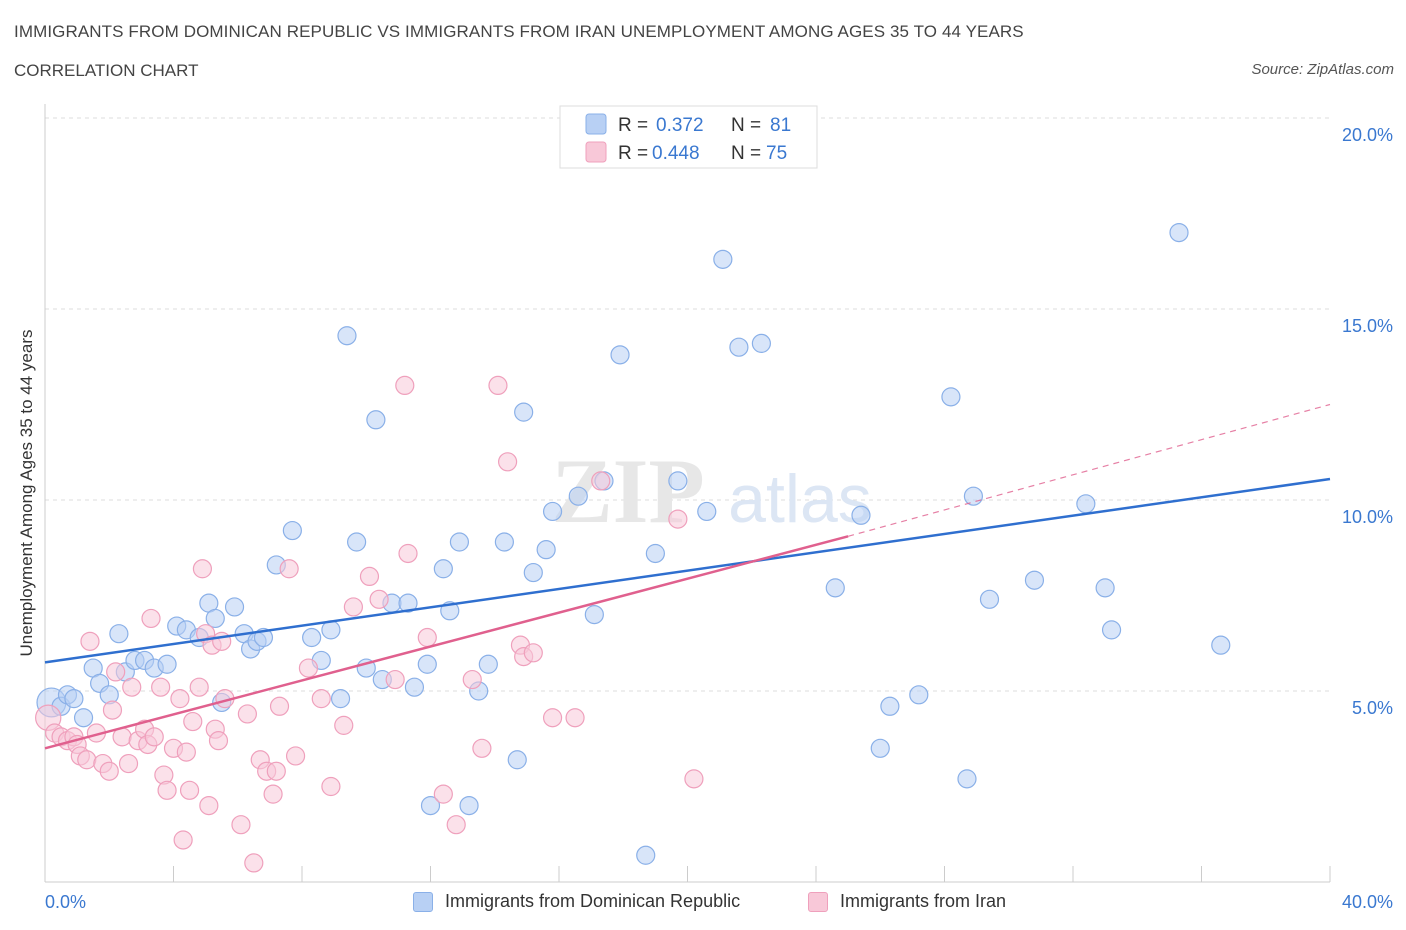 This screenshot has width=1406, height=930. Describe the element at coordinates (593, 901) in the screenshot. I see `bottom-legend-label-dominican: Immigrants from Dominican Republic` at that location.